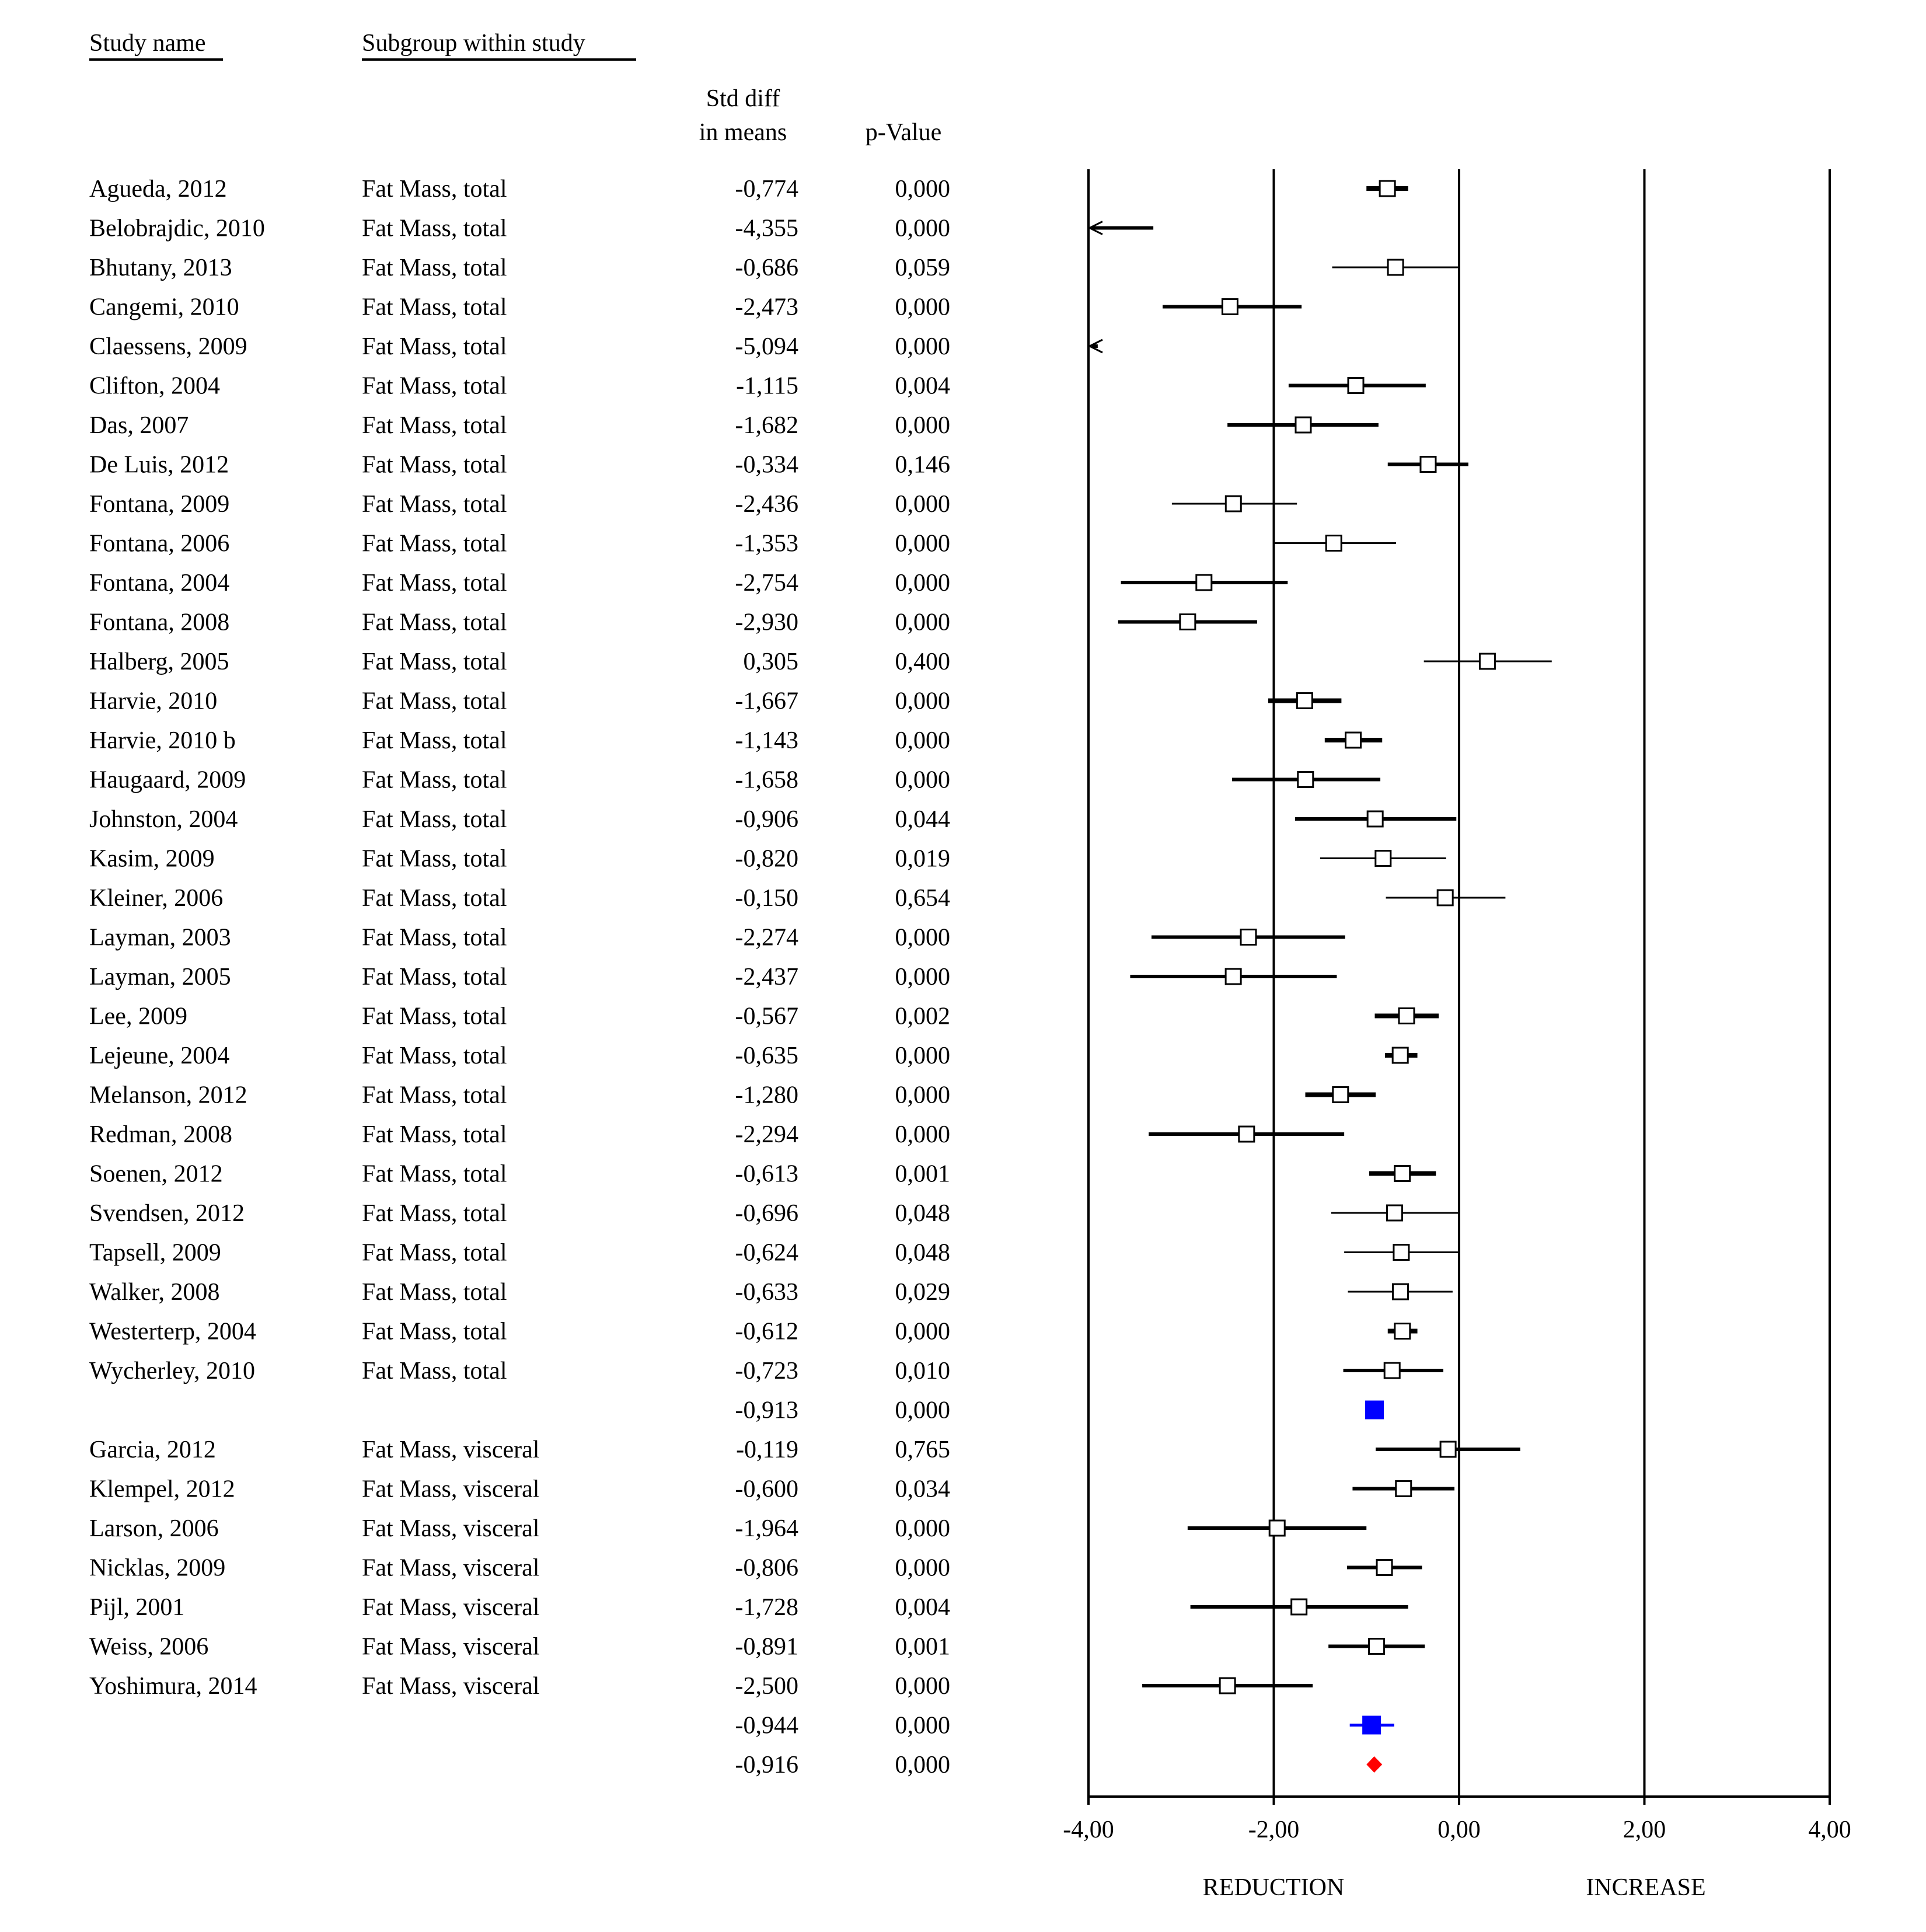 The width and height of the screenshot is (1926, 1932). What do you see at coordinates (159, 465) in the screenshot?
I see `study-name: De Luis, 2012` at bounding box center [159, 465].